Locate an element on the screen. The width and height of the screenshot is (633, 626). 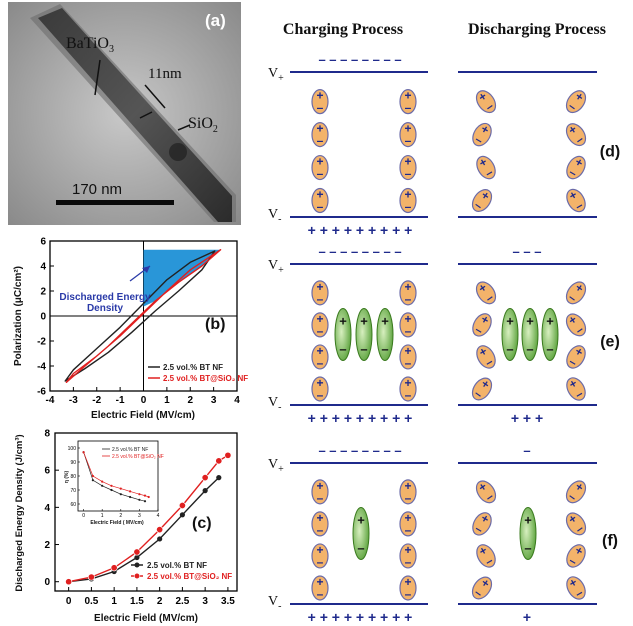
loop-bt-sio2 is located at coordinates (143, 316).